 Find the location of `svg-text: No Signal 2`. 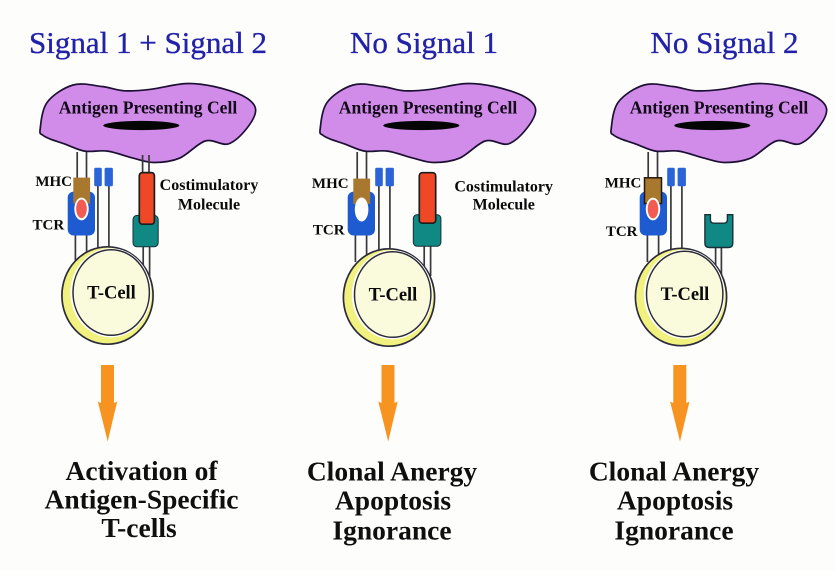

svg-text: No Signal 2 is located at coordinates (724, 42).